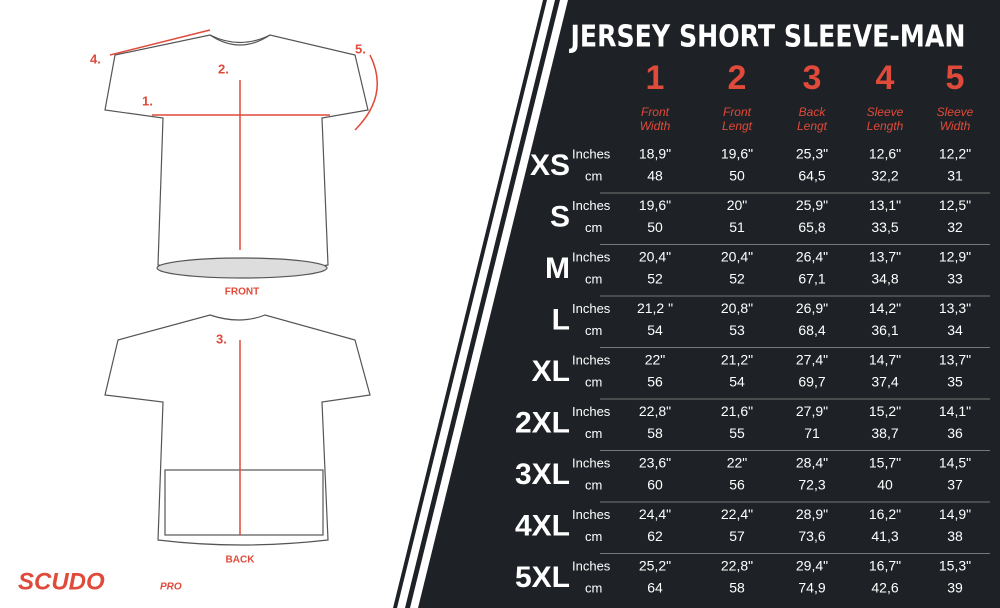 The height and width of the screenshot is (608, 1000). Describe the element at coordinates (812, 205) in the screenshot. I see `inch-value: 25,9"` at that location.